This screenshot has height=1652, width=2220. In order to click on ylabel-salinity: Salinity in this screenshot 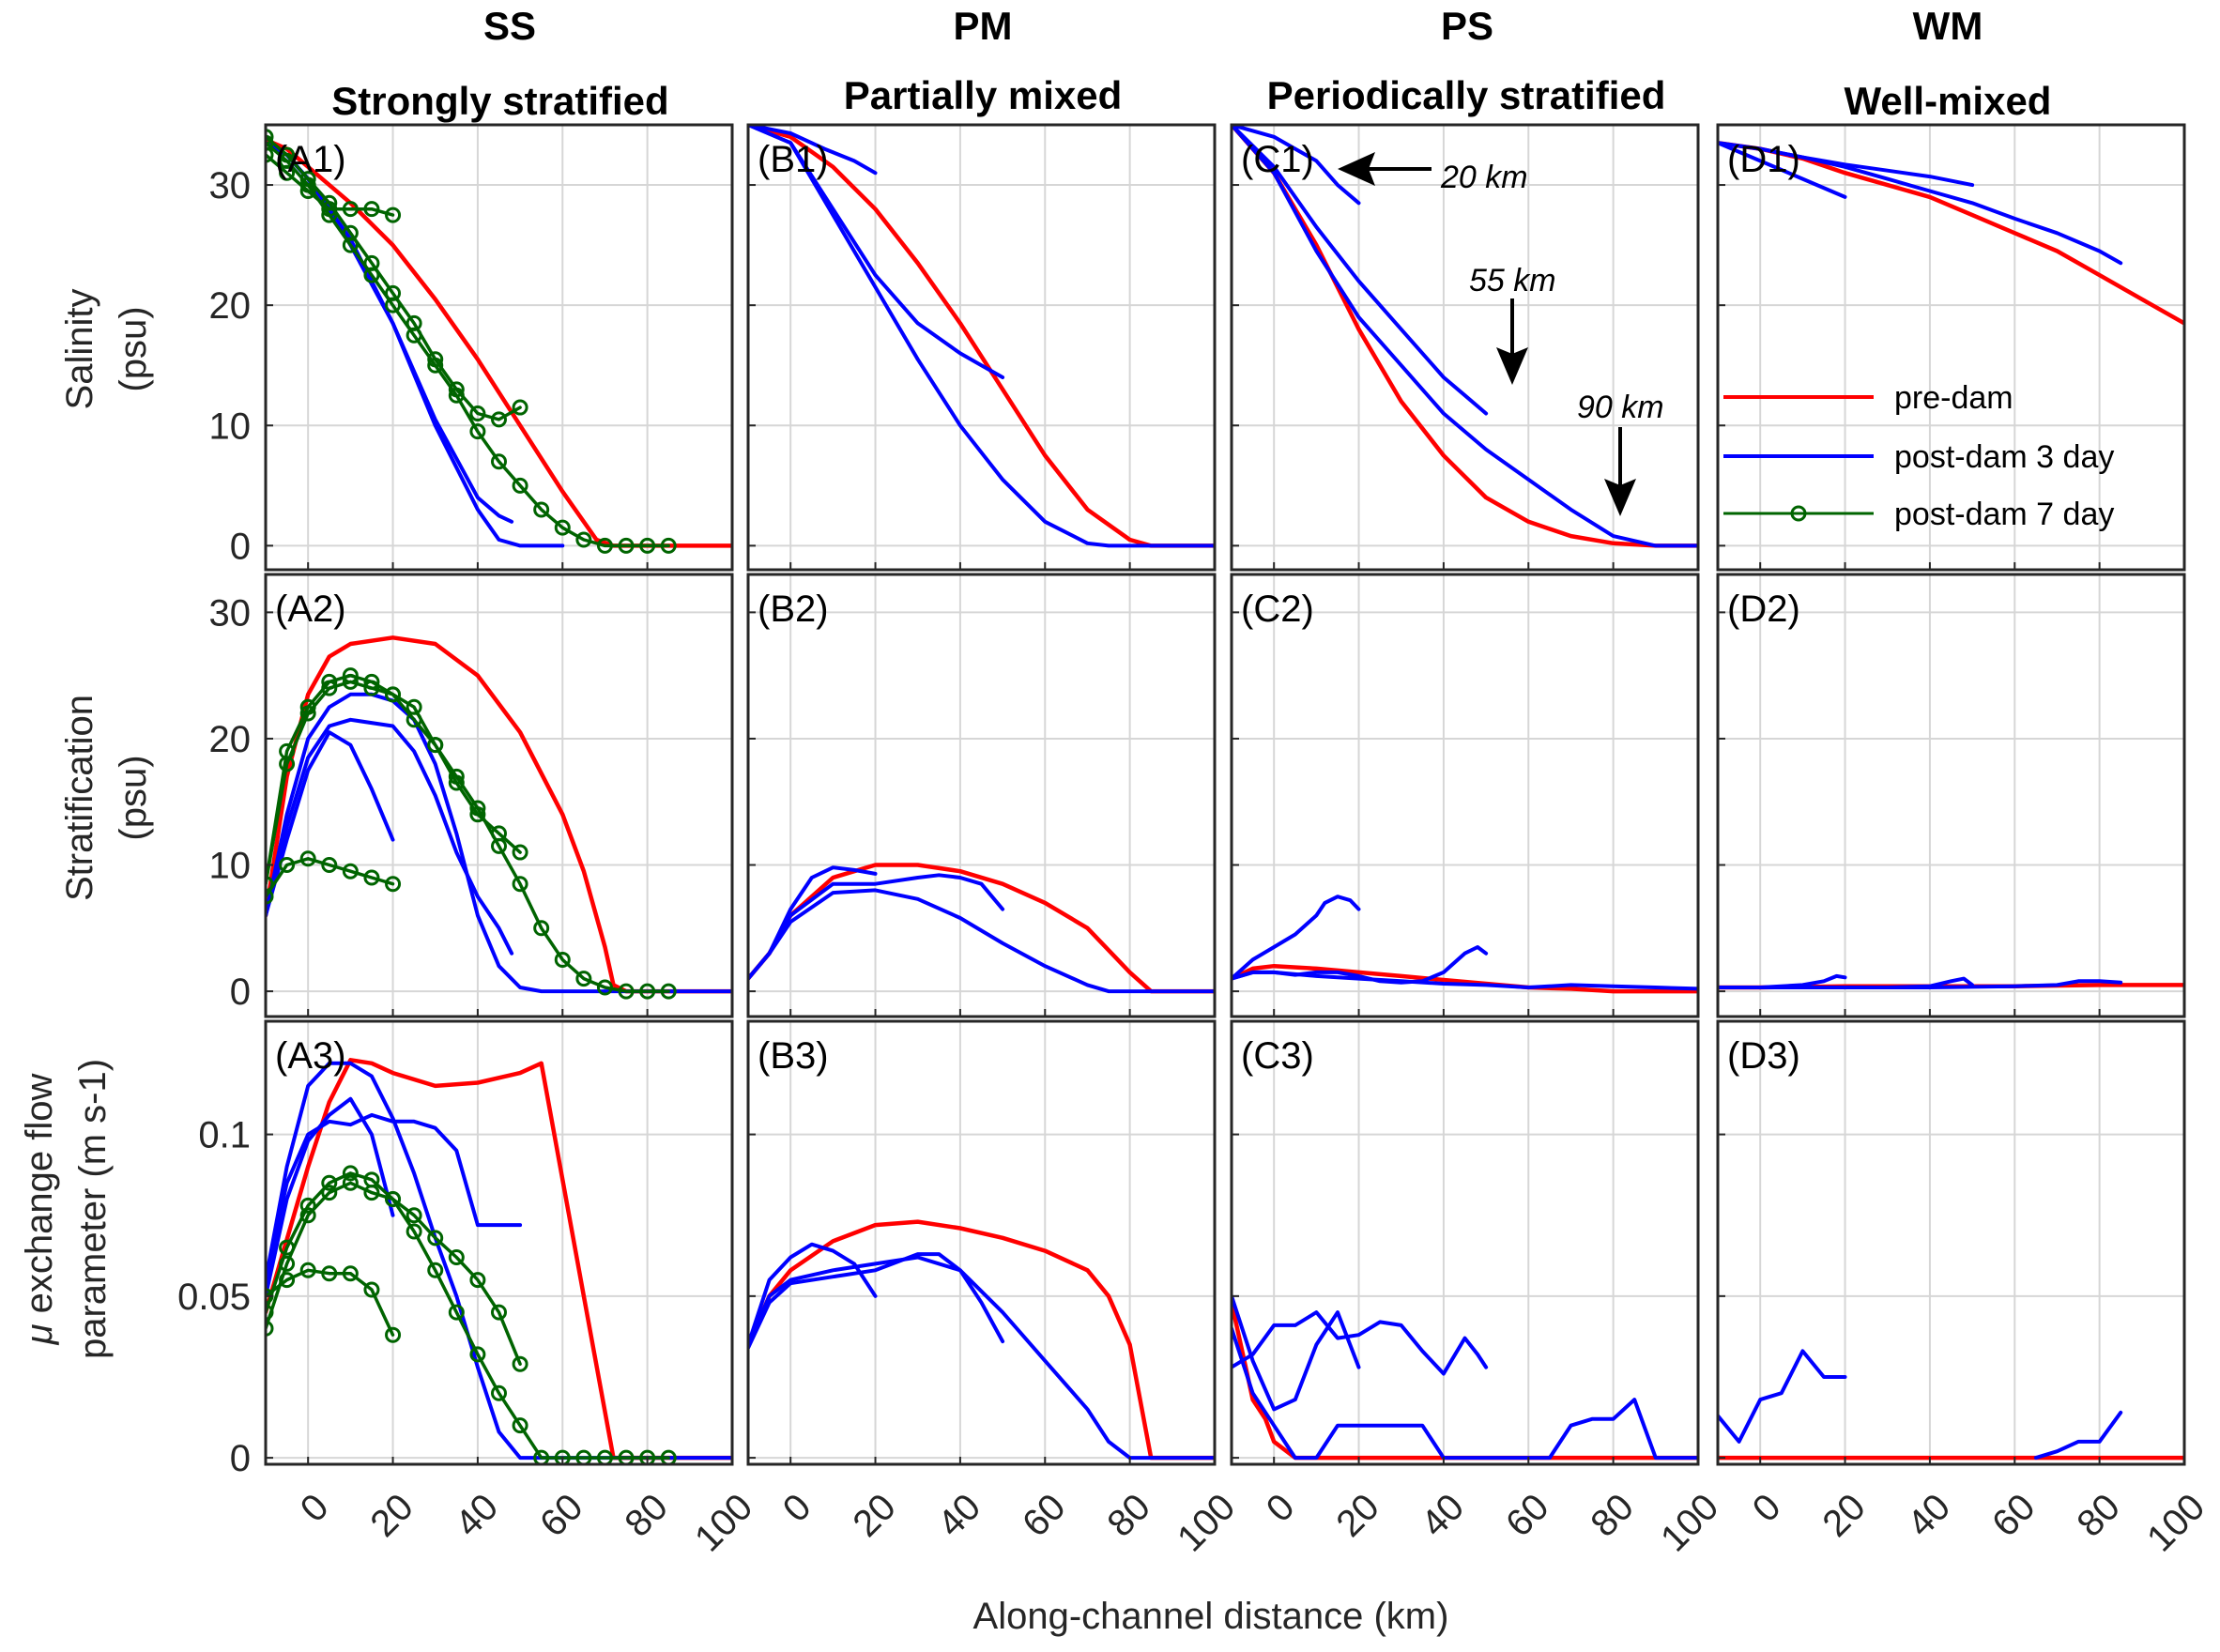, I will do `click(80, 349)`.